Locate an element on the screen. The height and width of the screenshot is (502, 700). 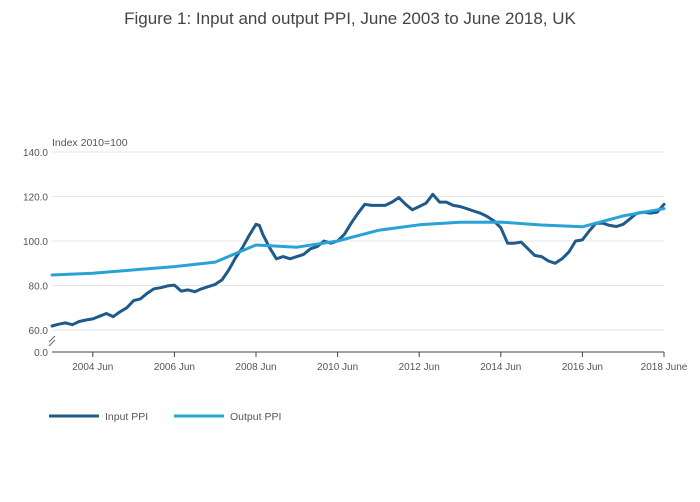
y-tick-label: 60.0 is located at coordinates (39, 331).